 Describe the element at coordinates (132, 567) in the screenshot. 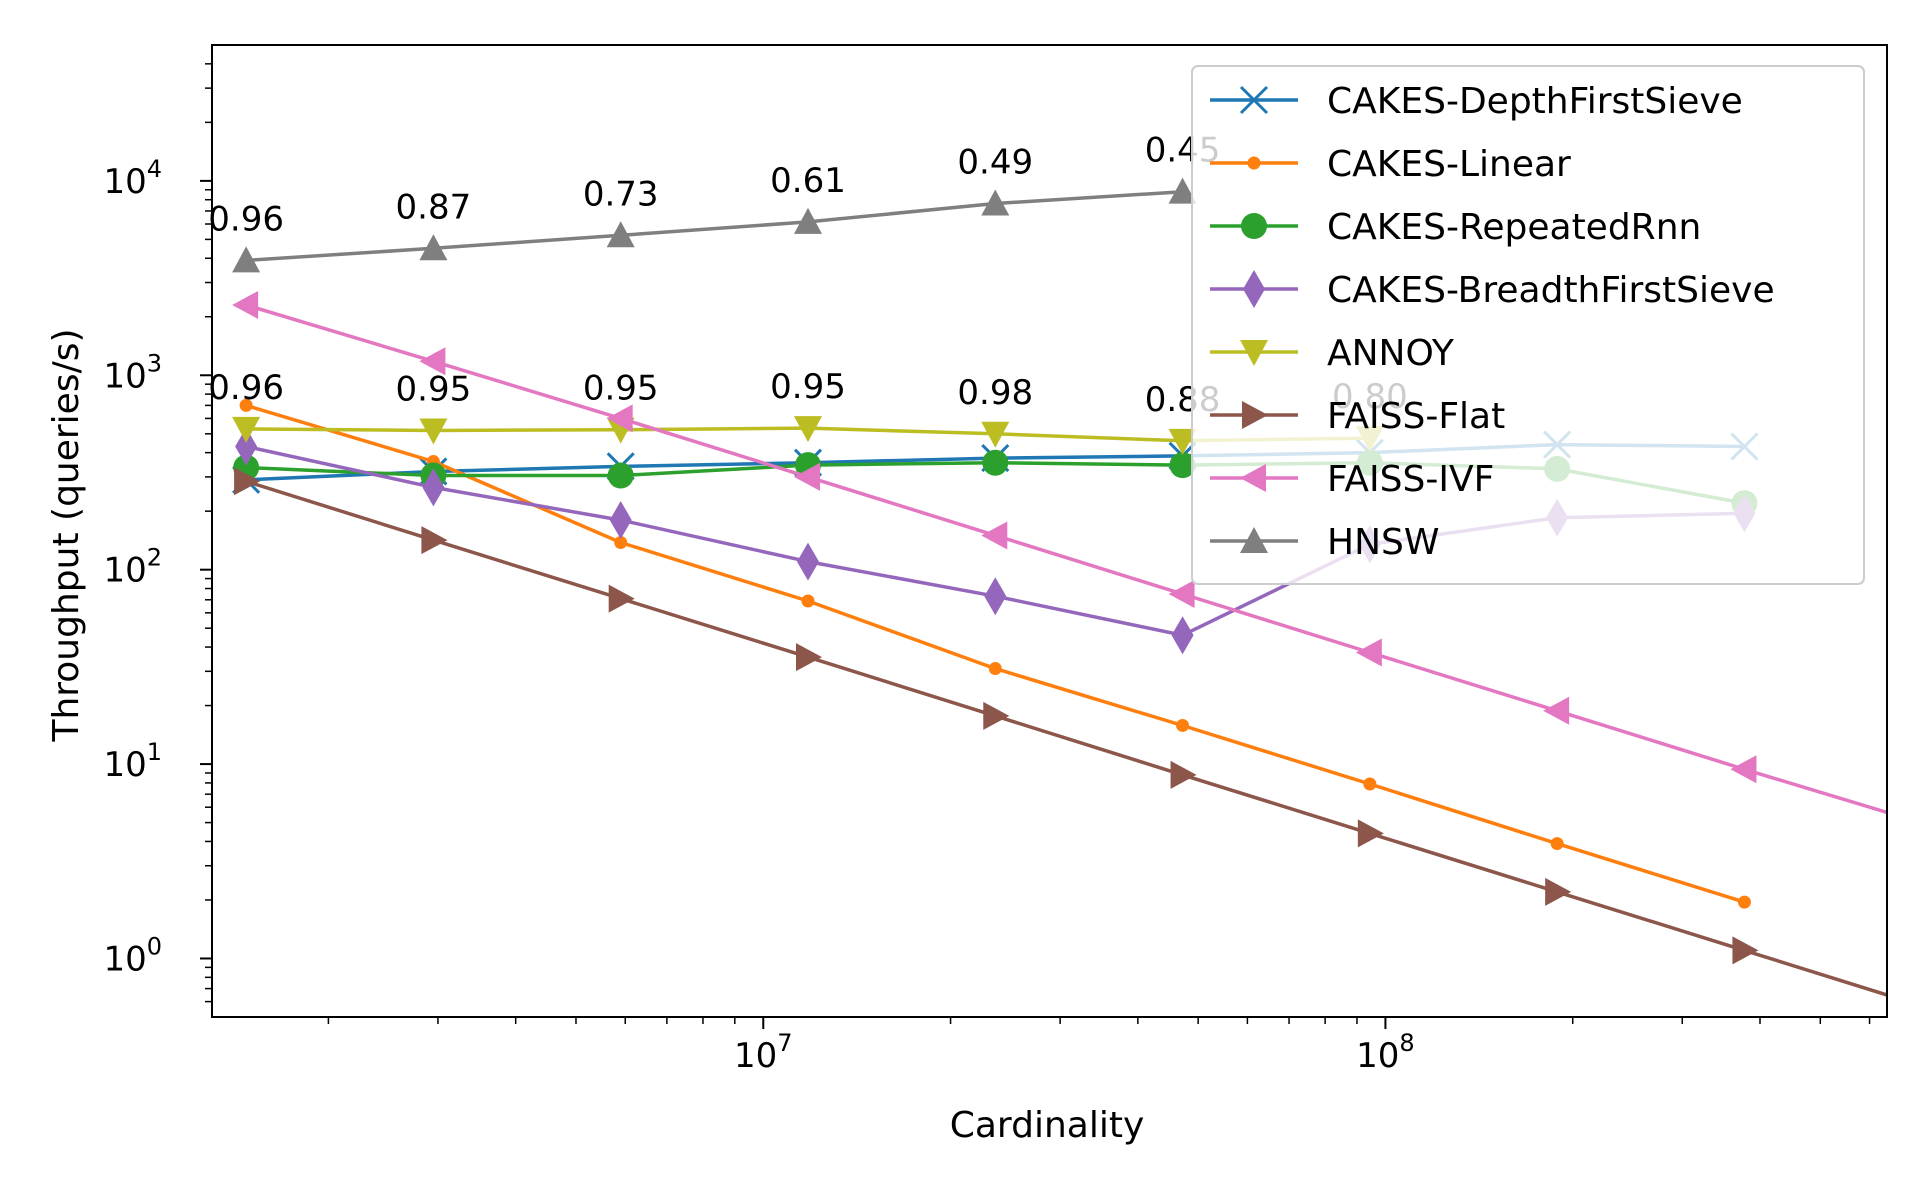

I see `y-tick-label: 10²` at that location.